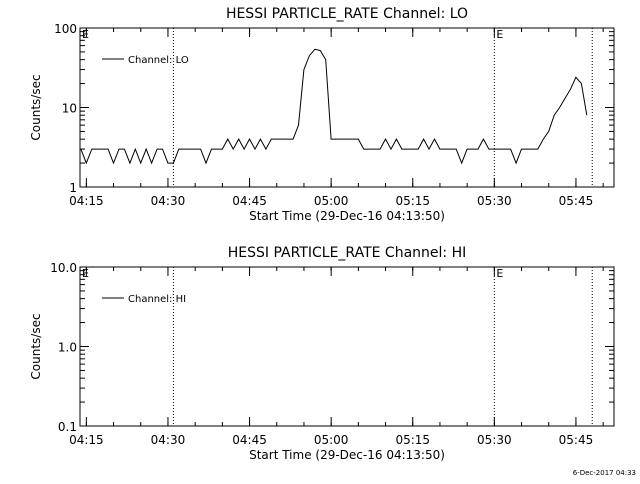  Describe the element at coordinates (63, 268) in the screenshot. I see `y-tick-label: 10.0` at that location.